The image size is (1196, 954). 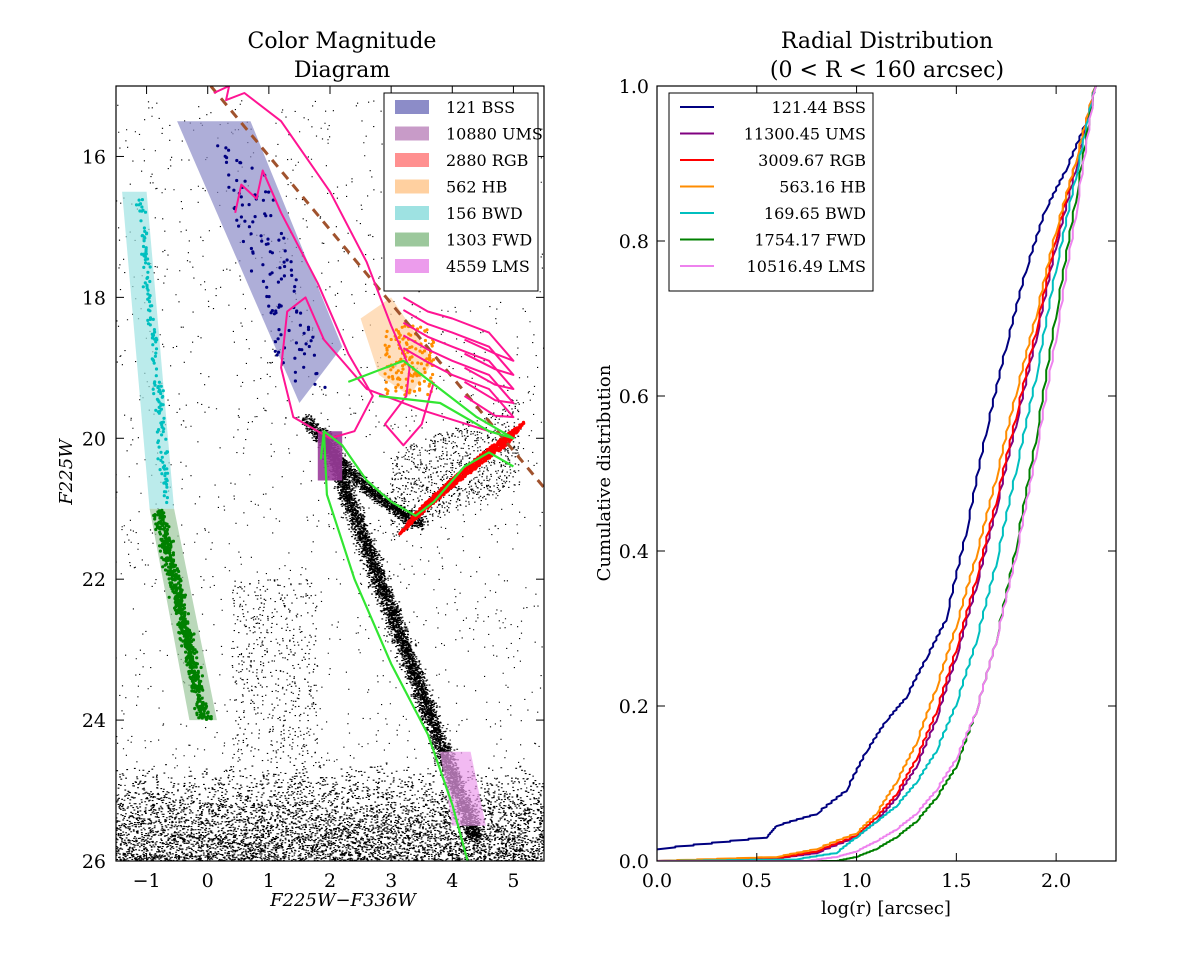 I want to click on radial-legend-label: 121.44 BSS, so click(x=819, y=107).